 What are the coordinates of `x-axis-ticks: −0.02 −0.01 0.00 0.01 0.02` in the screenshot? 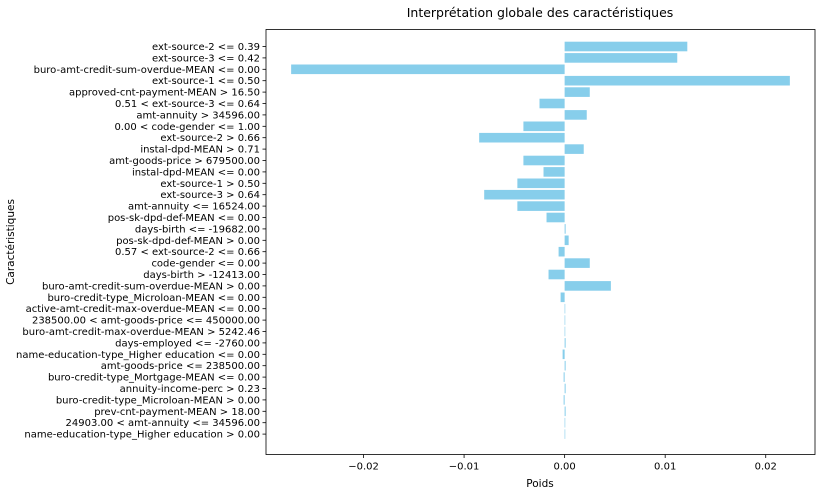 It's located at (562, 463).